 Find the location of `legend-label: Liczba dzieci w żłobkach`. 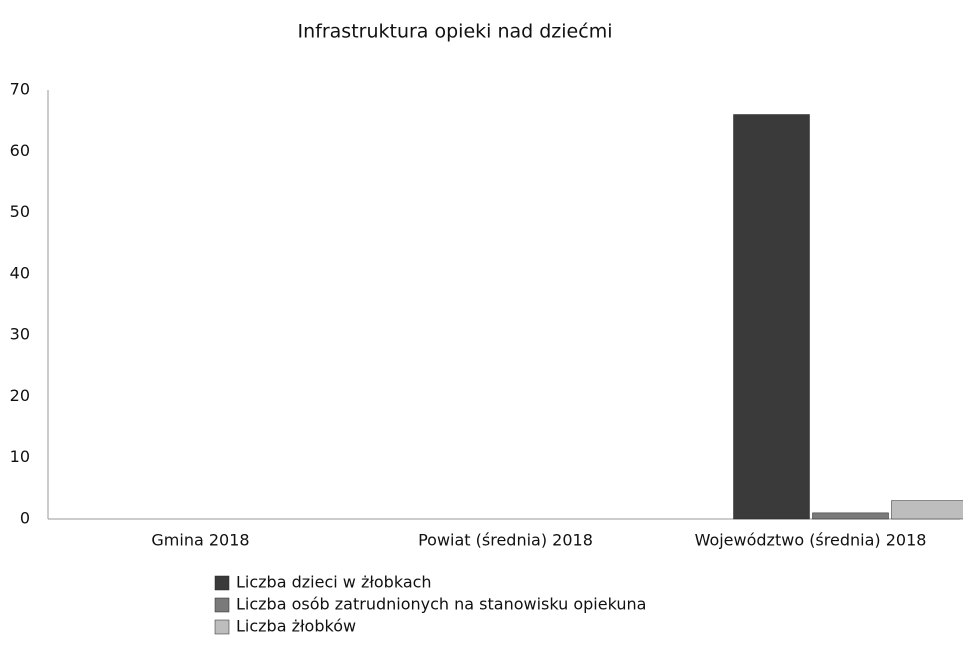

legend-label: Liczba dzieci w żłobkach is located at coordinates (334, 582).